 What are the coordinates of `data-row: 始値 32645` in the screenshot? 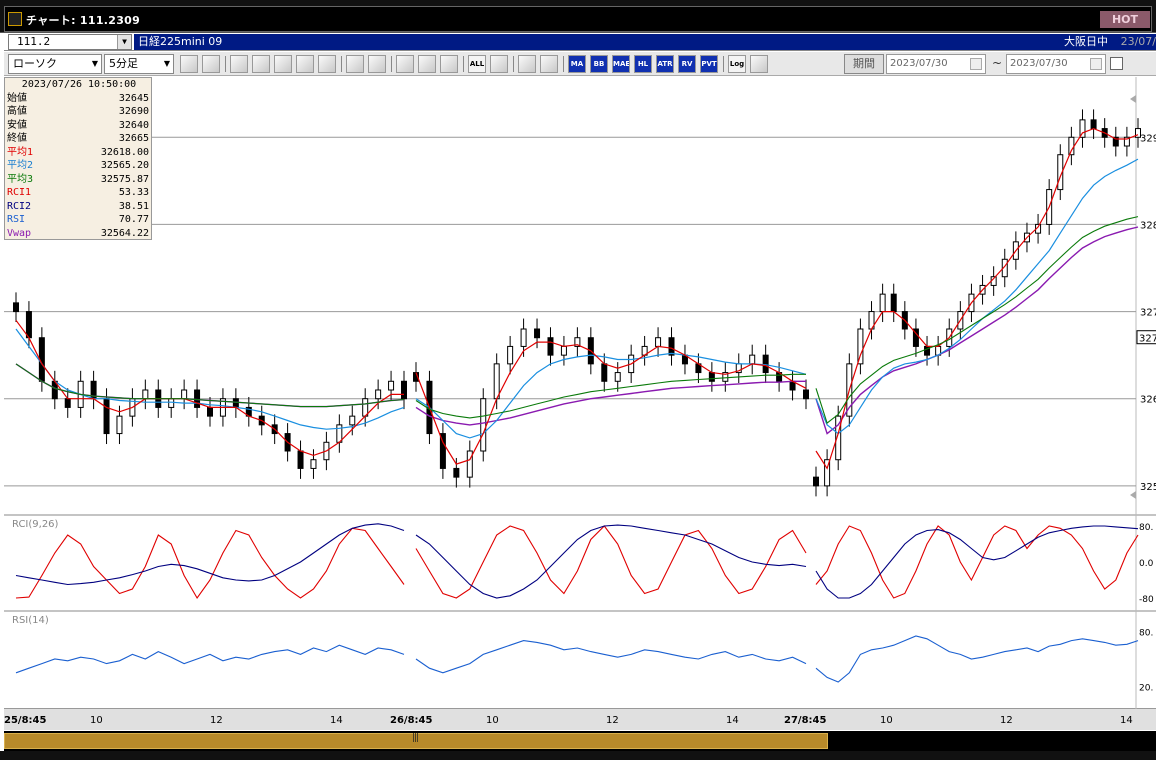 It's located at (78, 99).